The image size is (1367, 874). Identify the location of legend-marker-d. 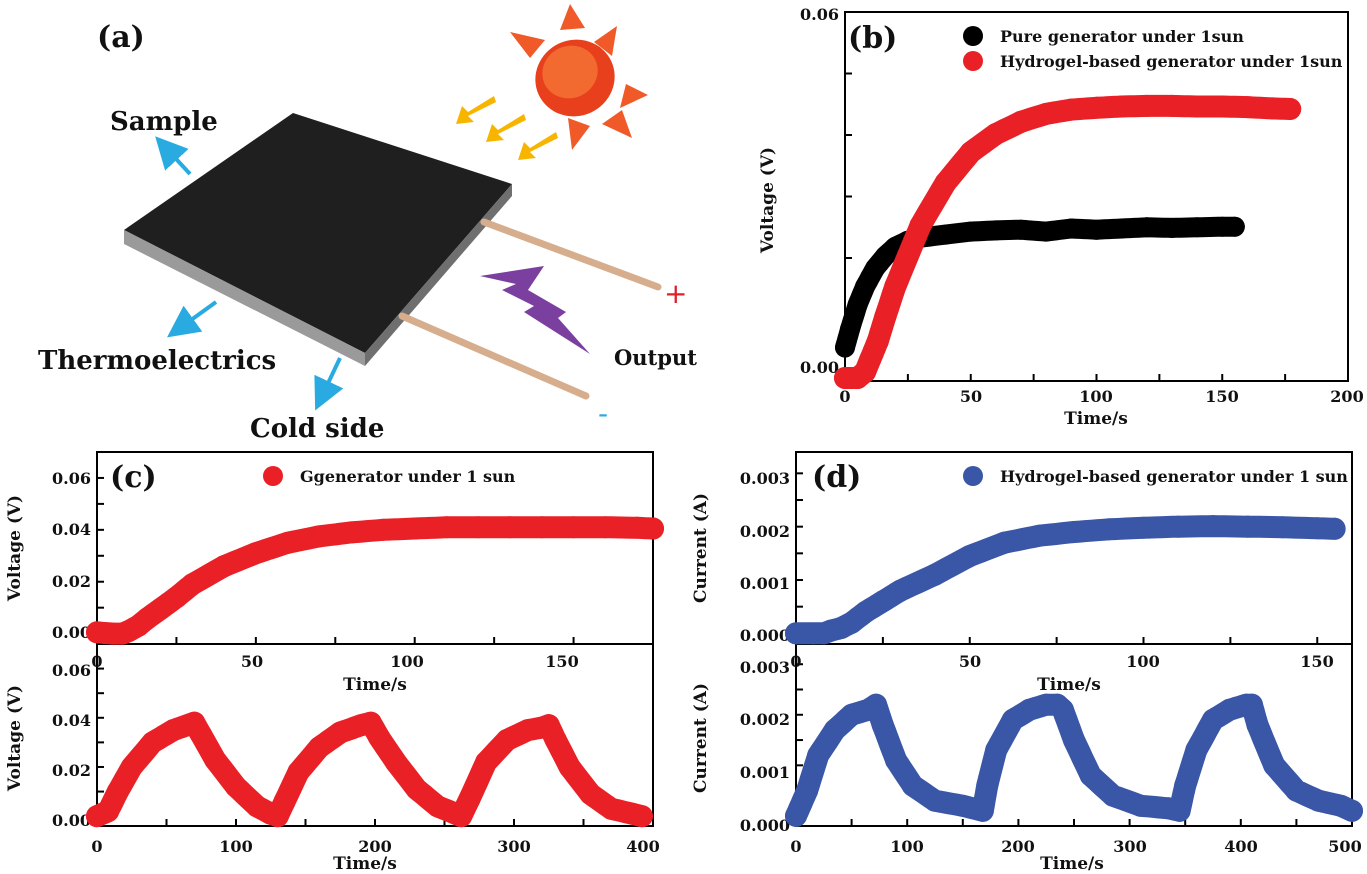
(973, 476).